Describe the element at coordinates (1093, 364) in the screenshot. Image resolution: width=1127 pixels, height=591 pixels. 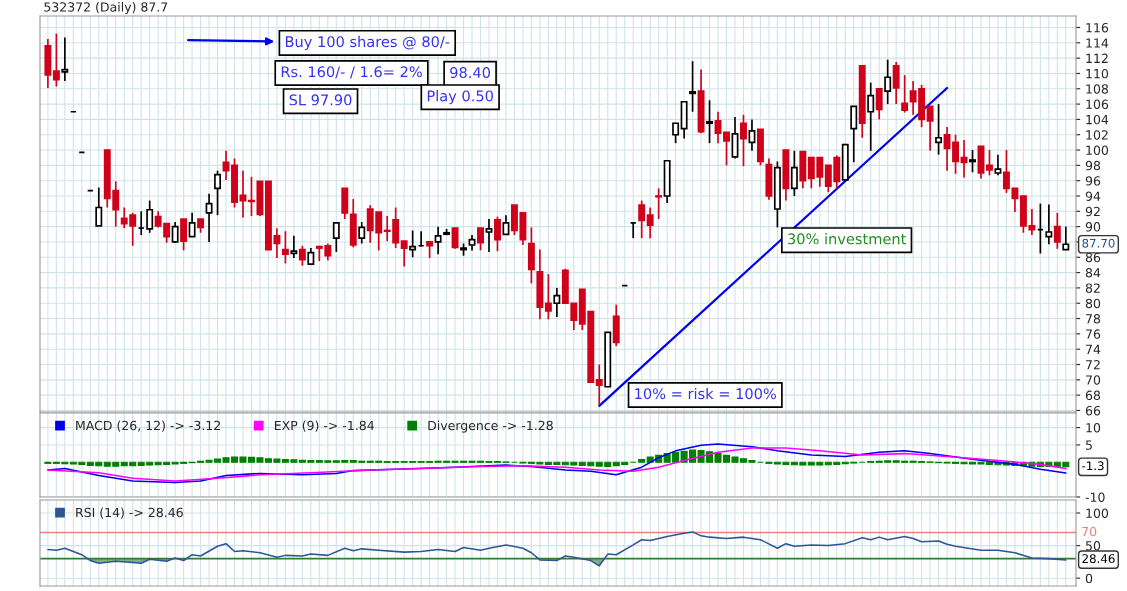
I see `y-tick-label: 72` at that location.